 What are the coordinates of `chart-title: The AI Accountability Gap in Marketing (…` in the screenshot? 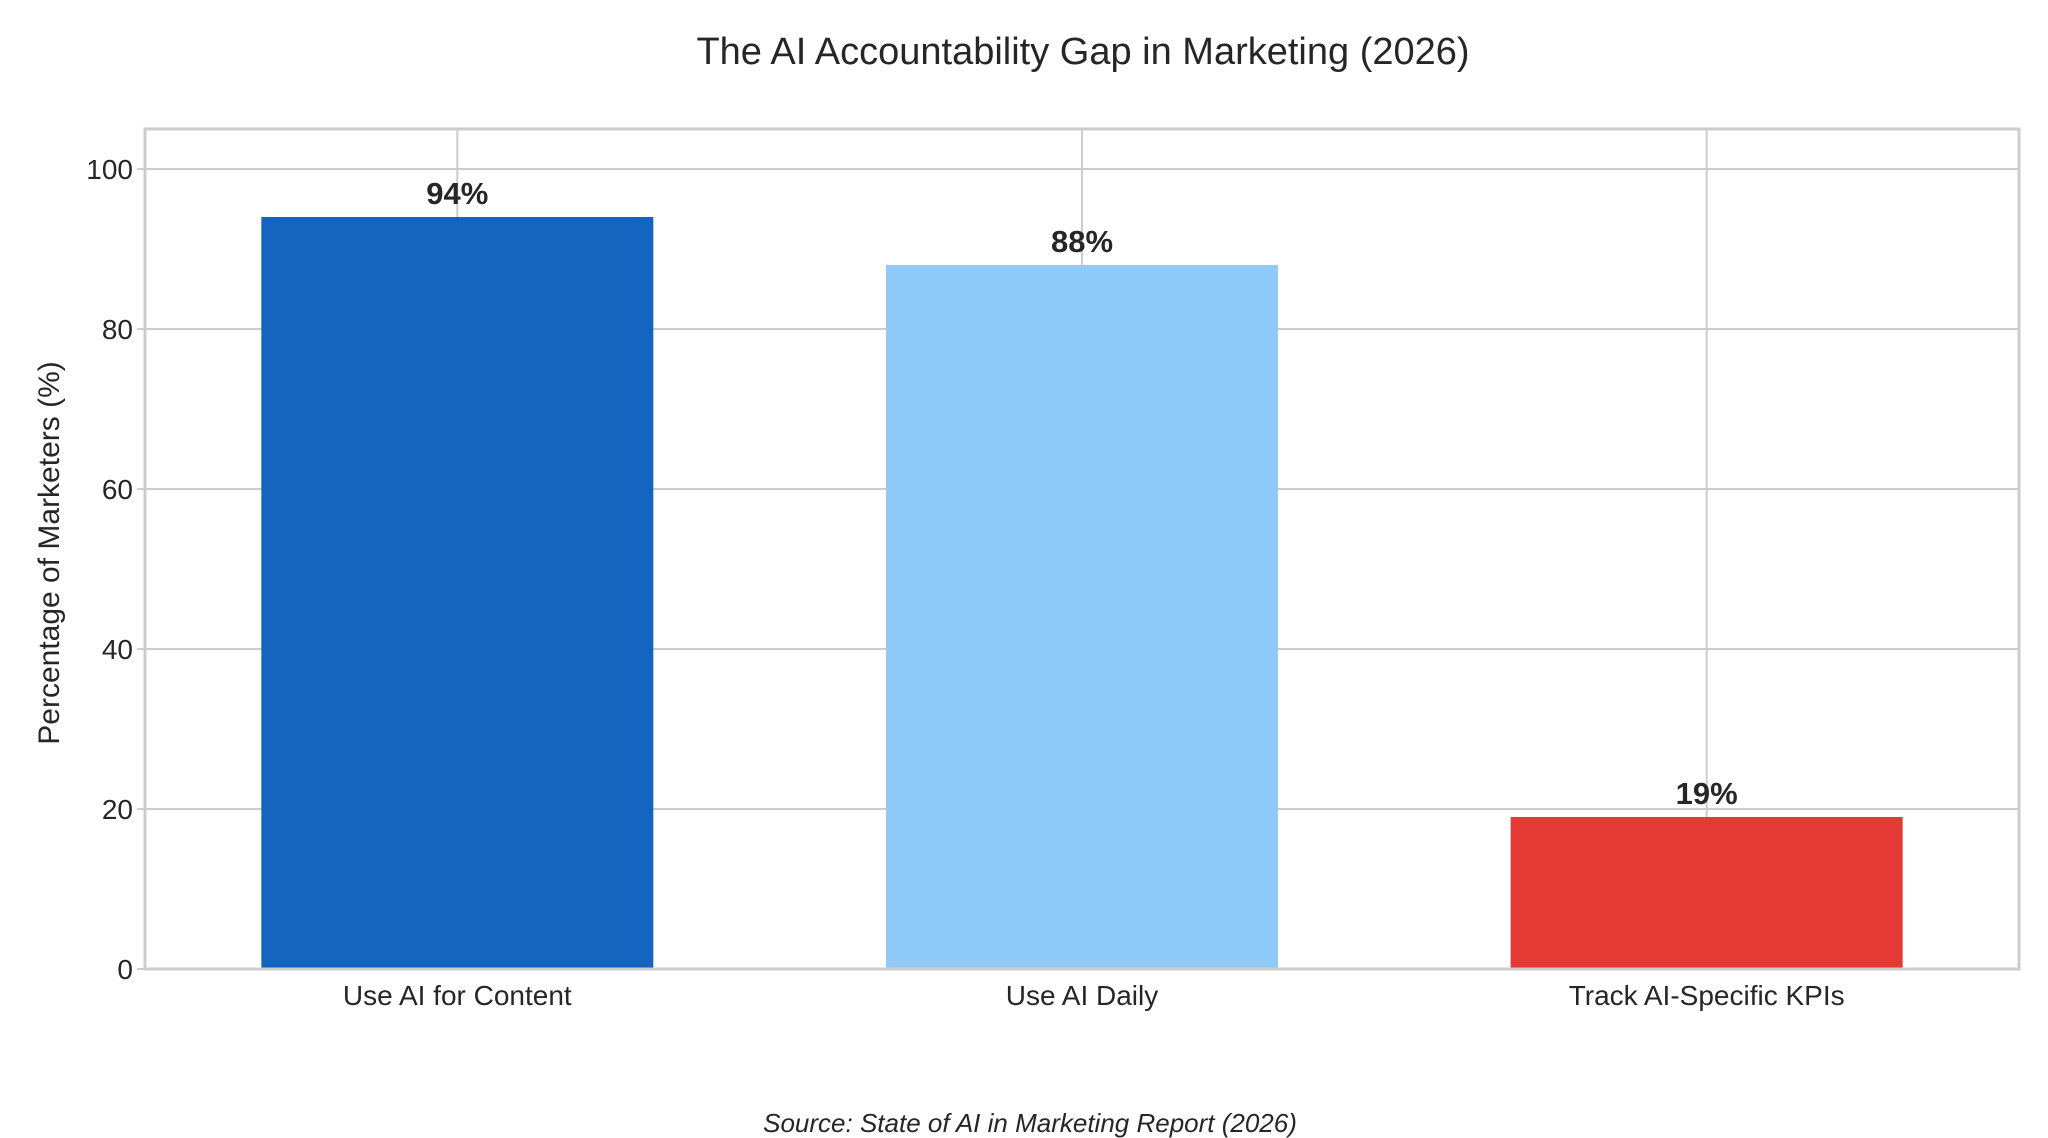 It's located at (1082, 52).